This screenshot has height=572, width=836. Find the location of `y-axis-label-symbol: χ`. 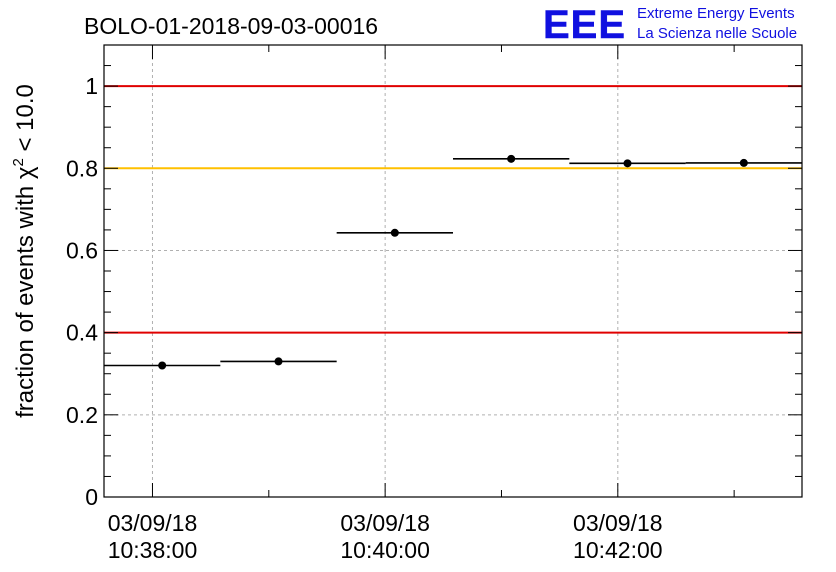

y-axis-label-symbol: χ is located at coordinates (25, 172).